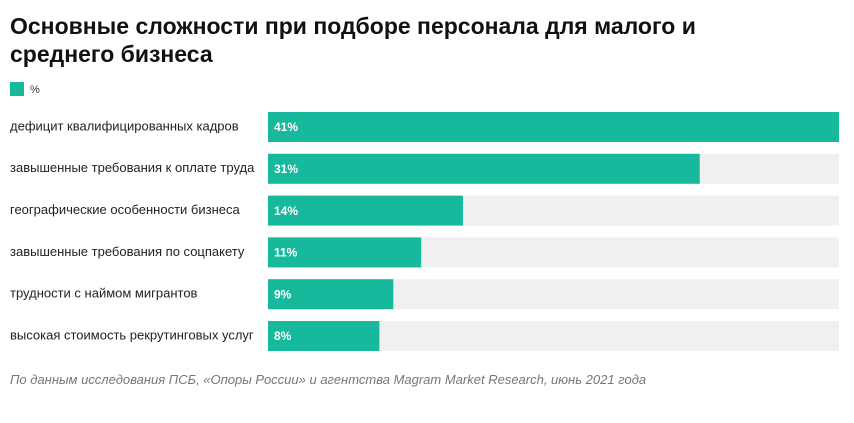 This screenshot has width=854, height=423. I want to click on value-label: 14%, so click(286, 211).